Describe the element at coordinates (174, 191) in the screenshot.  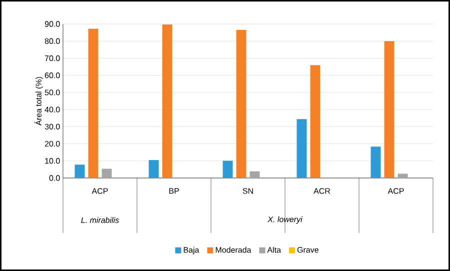
I see `x-tick-label: BP` at that location.